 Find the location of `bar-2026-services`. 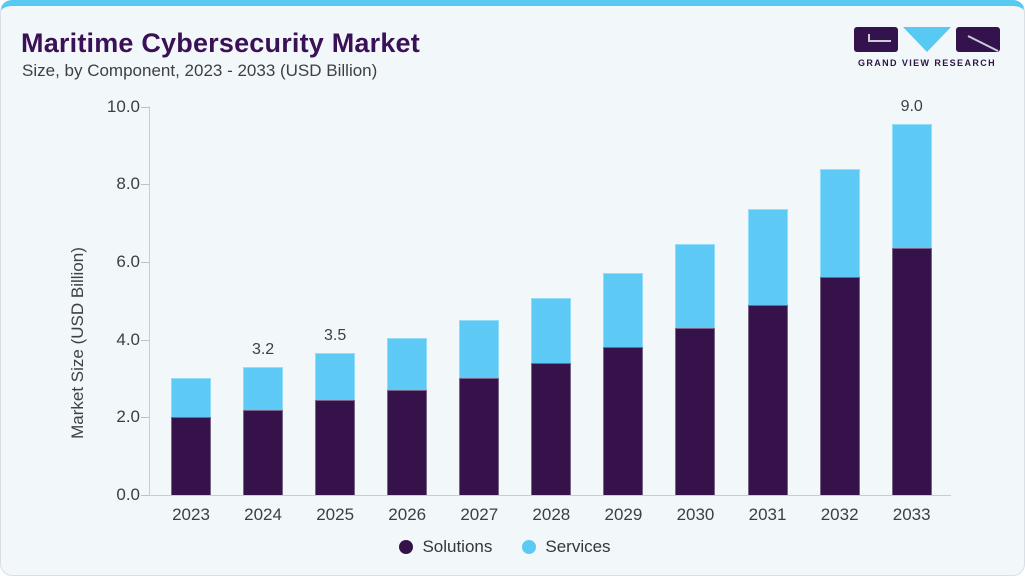

bar-2026-services is located at coordinates (407, 364).